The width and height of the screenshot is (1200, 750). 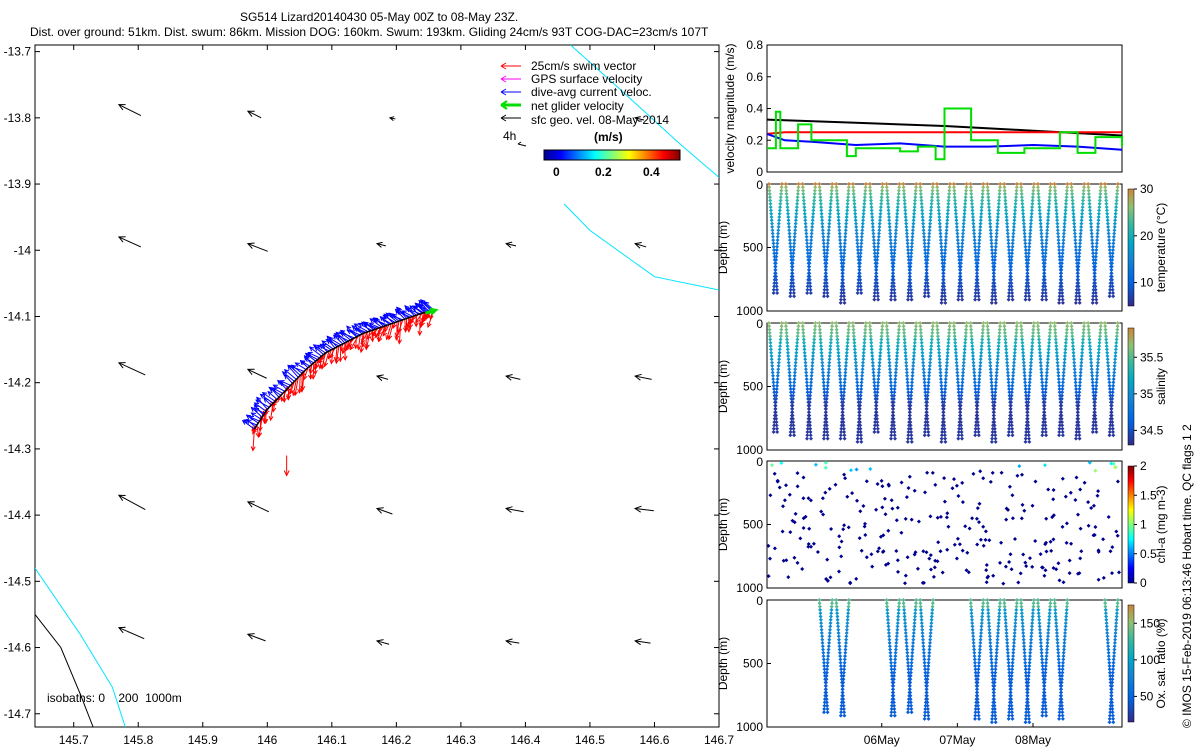 I want to click on map-x-tick-label: 146.1, so click(x=332, y=740).